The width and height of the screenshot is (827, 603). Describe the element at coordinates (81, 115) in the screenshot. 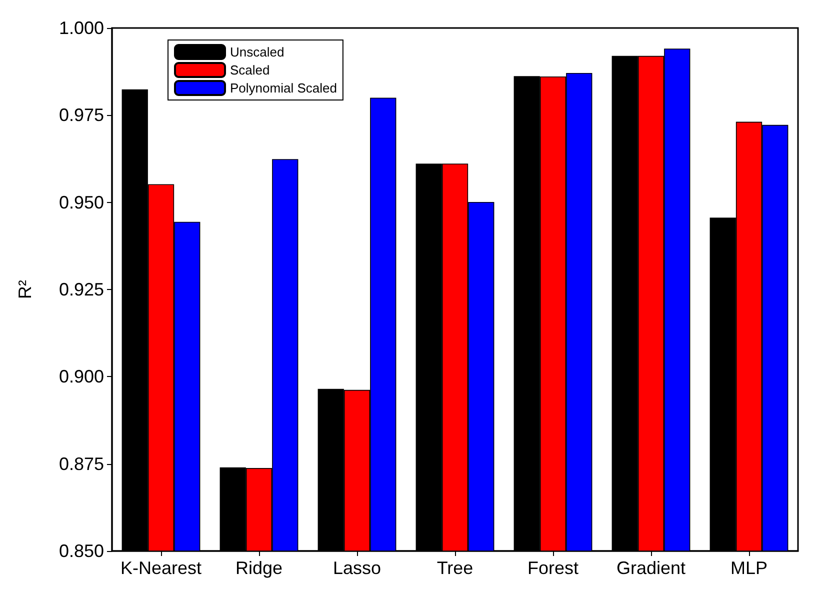

I see `y-tick-label: 0.975` at that location.